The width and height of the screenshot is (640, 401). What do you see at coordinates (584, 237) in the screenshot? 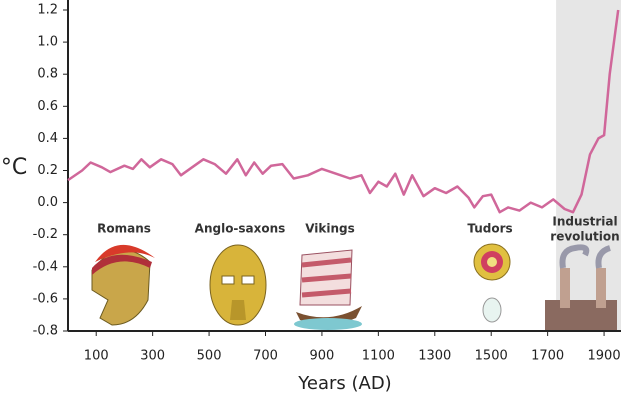
I see `era-label: revolution` at bounding box center [584, 237].